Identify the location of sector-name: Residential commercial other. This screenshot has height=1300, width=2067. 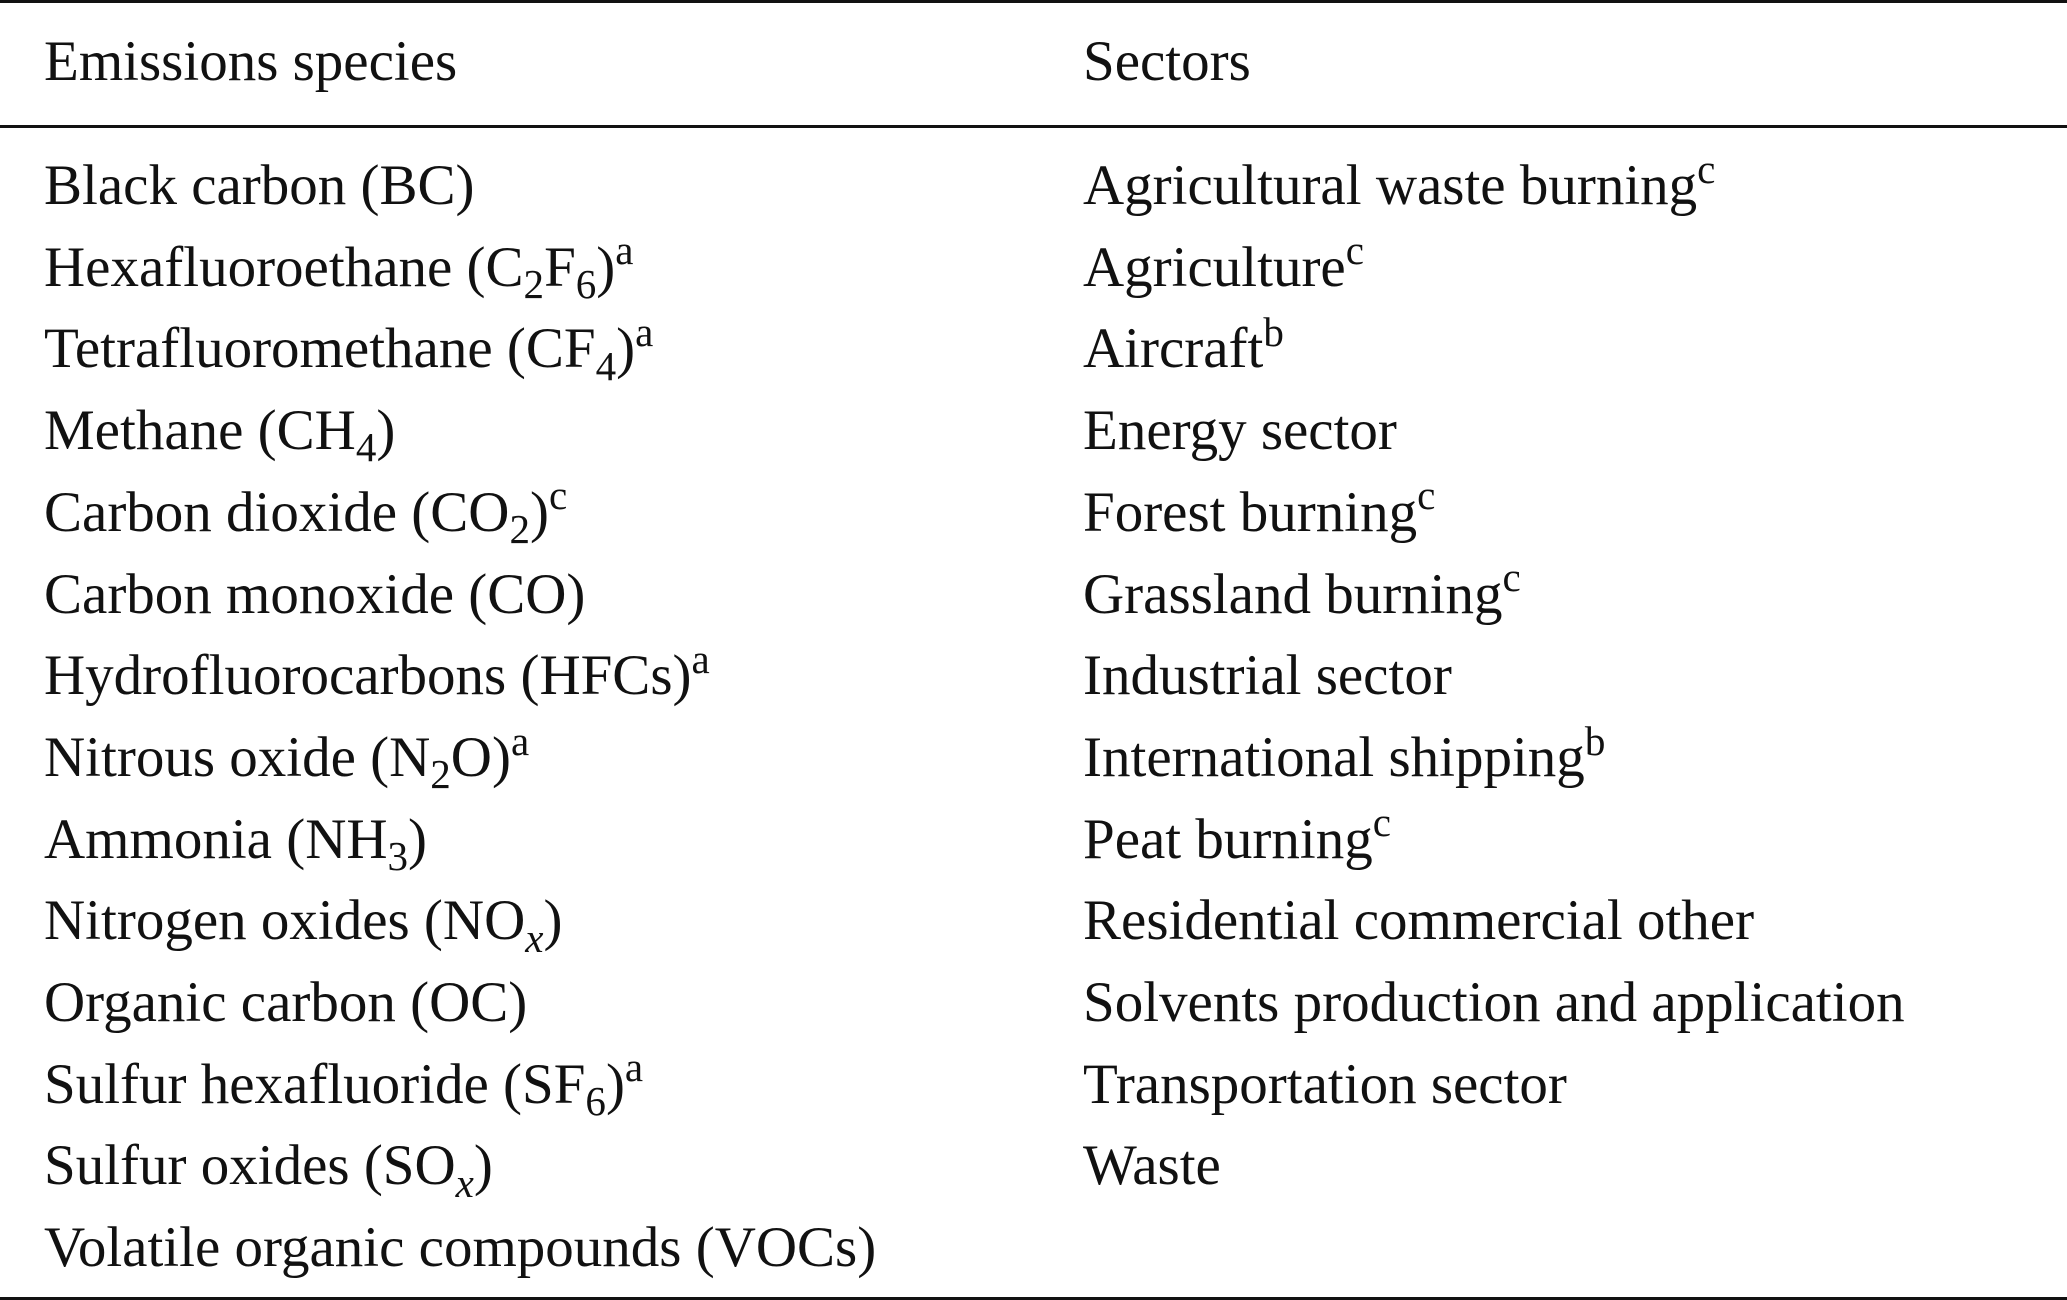
(1419, 921).